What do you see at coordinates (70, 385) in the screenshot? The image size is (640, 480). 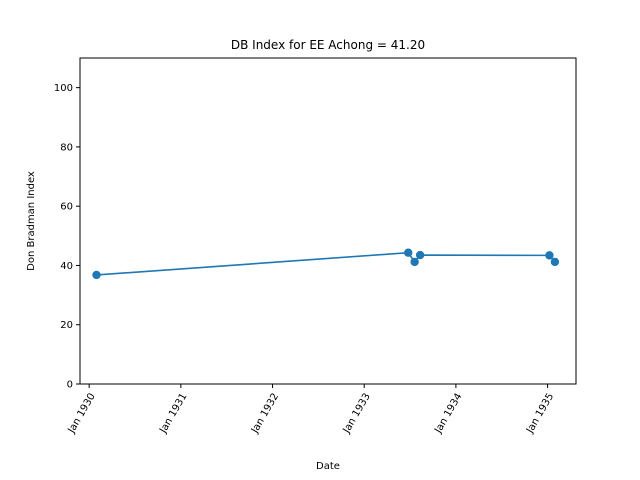 I see `y-tick-label: 0` at bounding box center [70, 385].